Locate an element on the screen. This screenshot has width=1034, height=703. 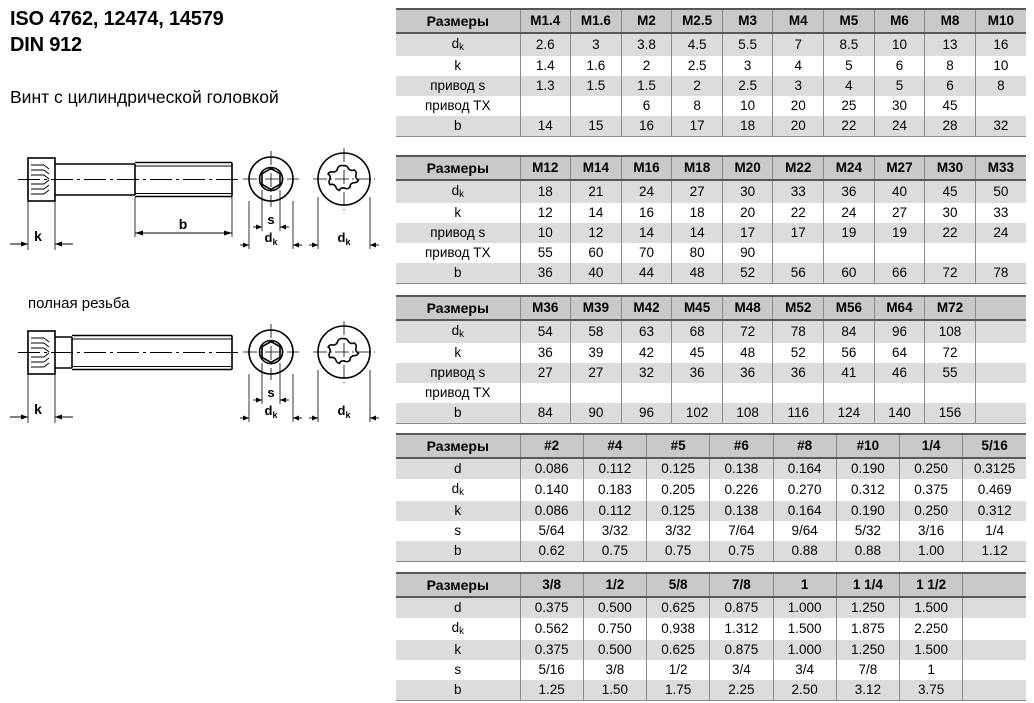
table-cell: 60 is located at coordinates (849, 273).